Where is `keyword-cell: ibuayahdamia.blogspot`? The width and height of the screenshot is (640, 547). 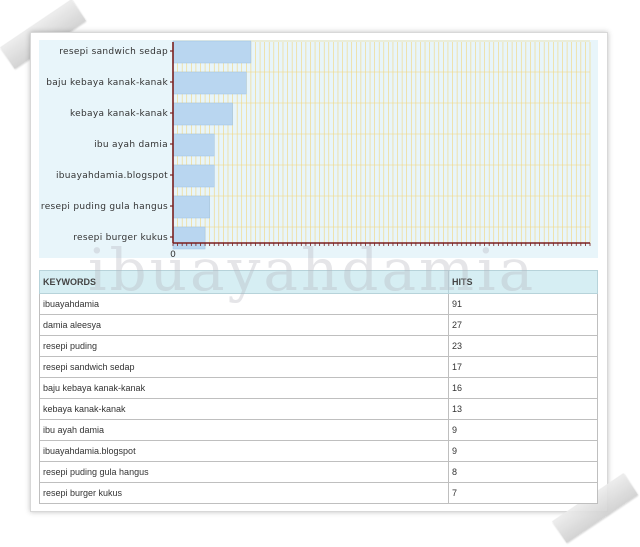
keyword-cell: ibuayahdamia.blogspot is located at coordinates (244, 451).